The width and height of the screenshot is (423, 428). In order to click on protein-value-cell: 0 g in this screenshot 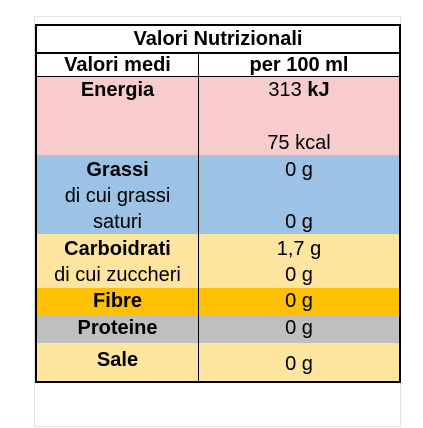, I will do `click(299, 329)`.